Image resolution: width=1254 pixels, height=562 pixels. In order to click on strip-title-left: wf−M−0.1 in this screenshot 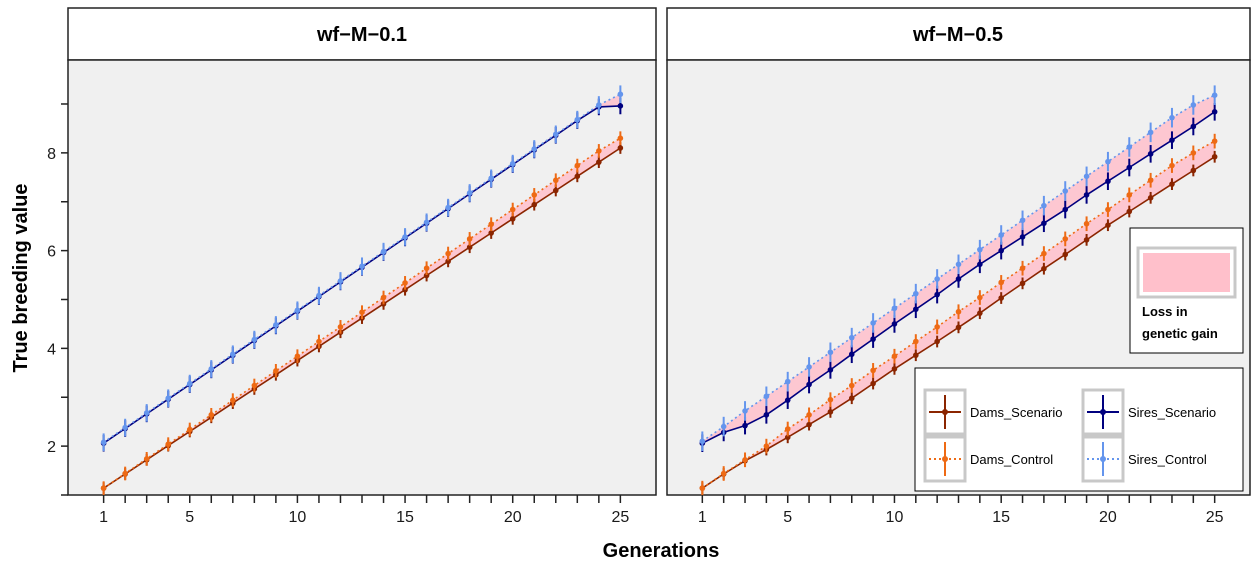, I will do `click(361, 35)`.